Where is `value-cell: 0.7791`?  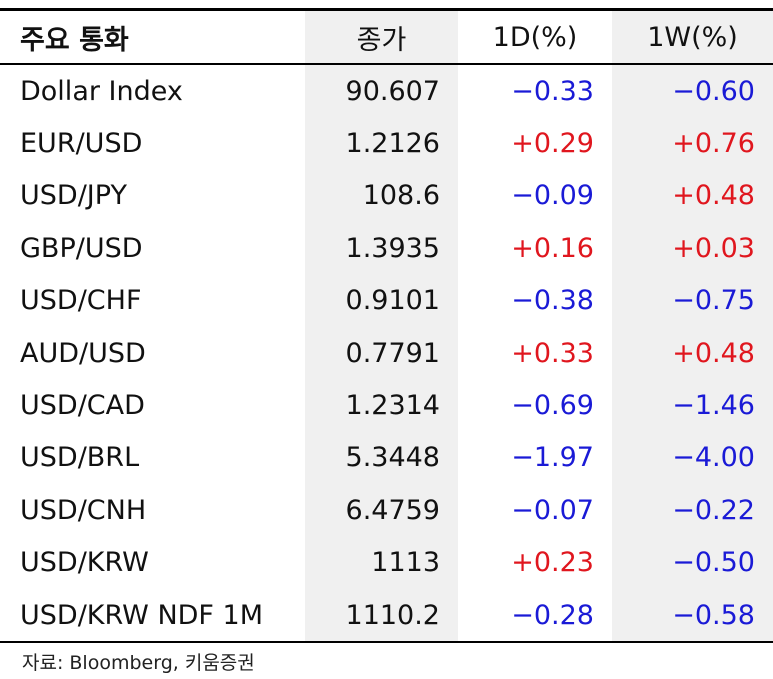
value-cell: 0.7791 is located at coordinates (381, 353).